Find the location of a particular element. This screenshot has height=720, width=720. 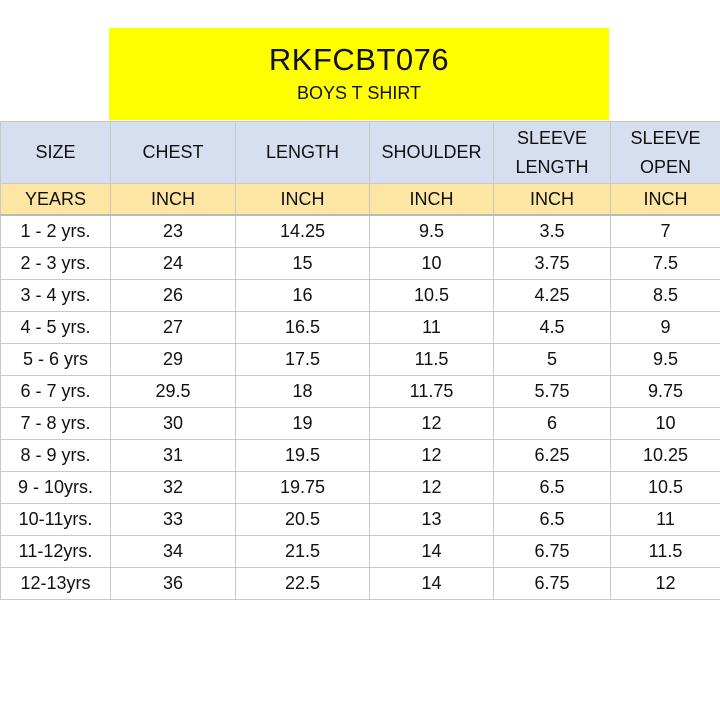

cell-chest: 29 is located at coordinates (173, 359).